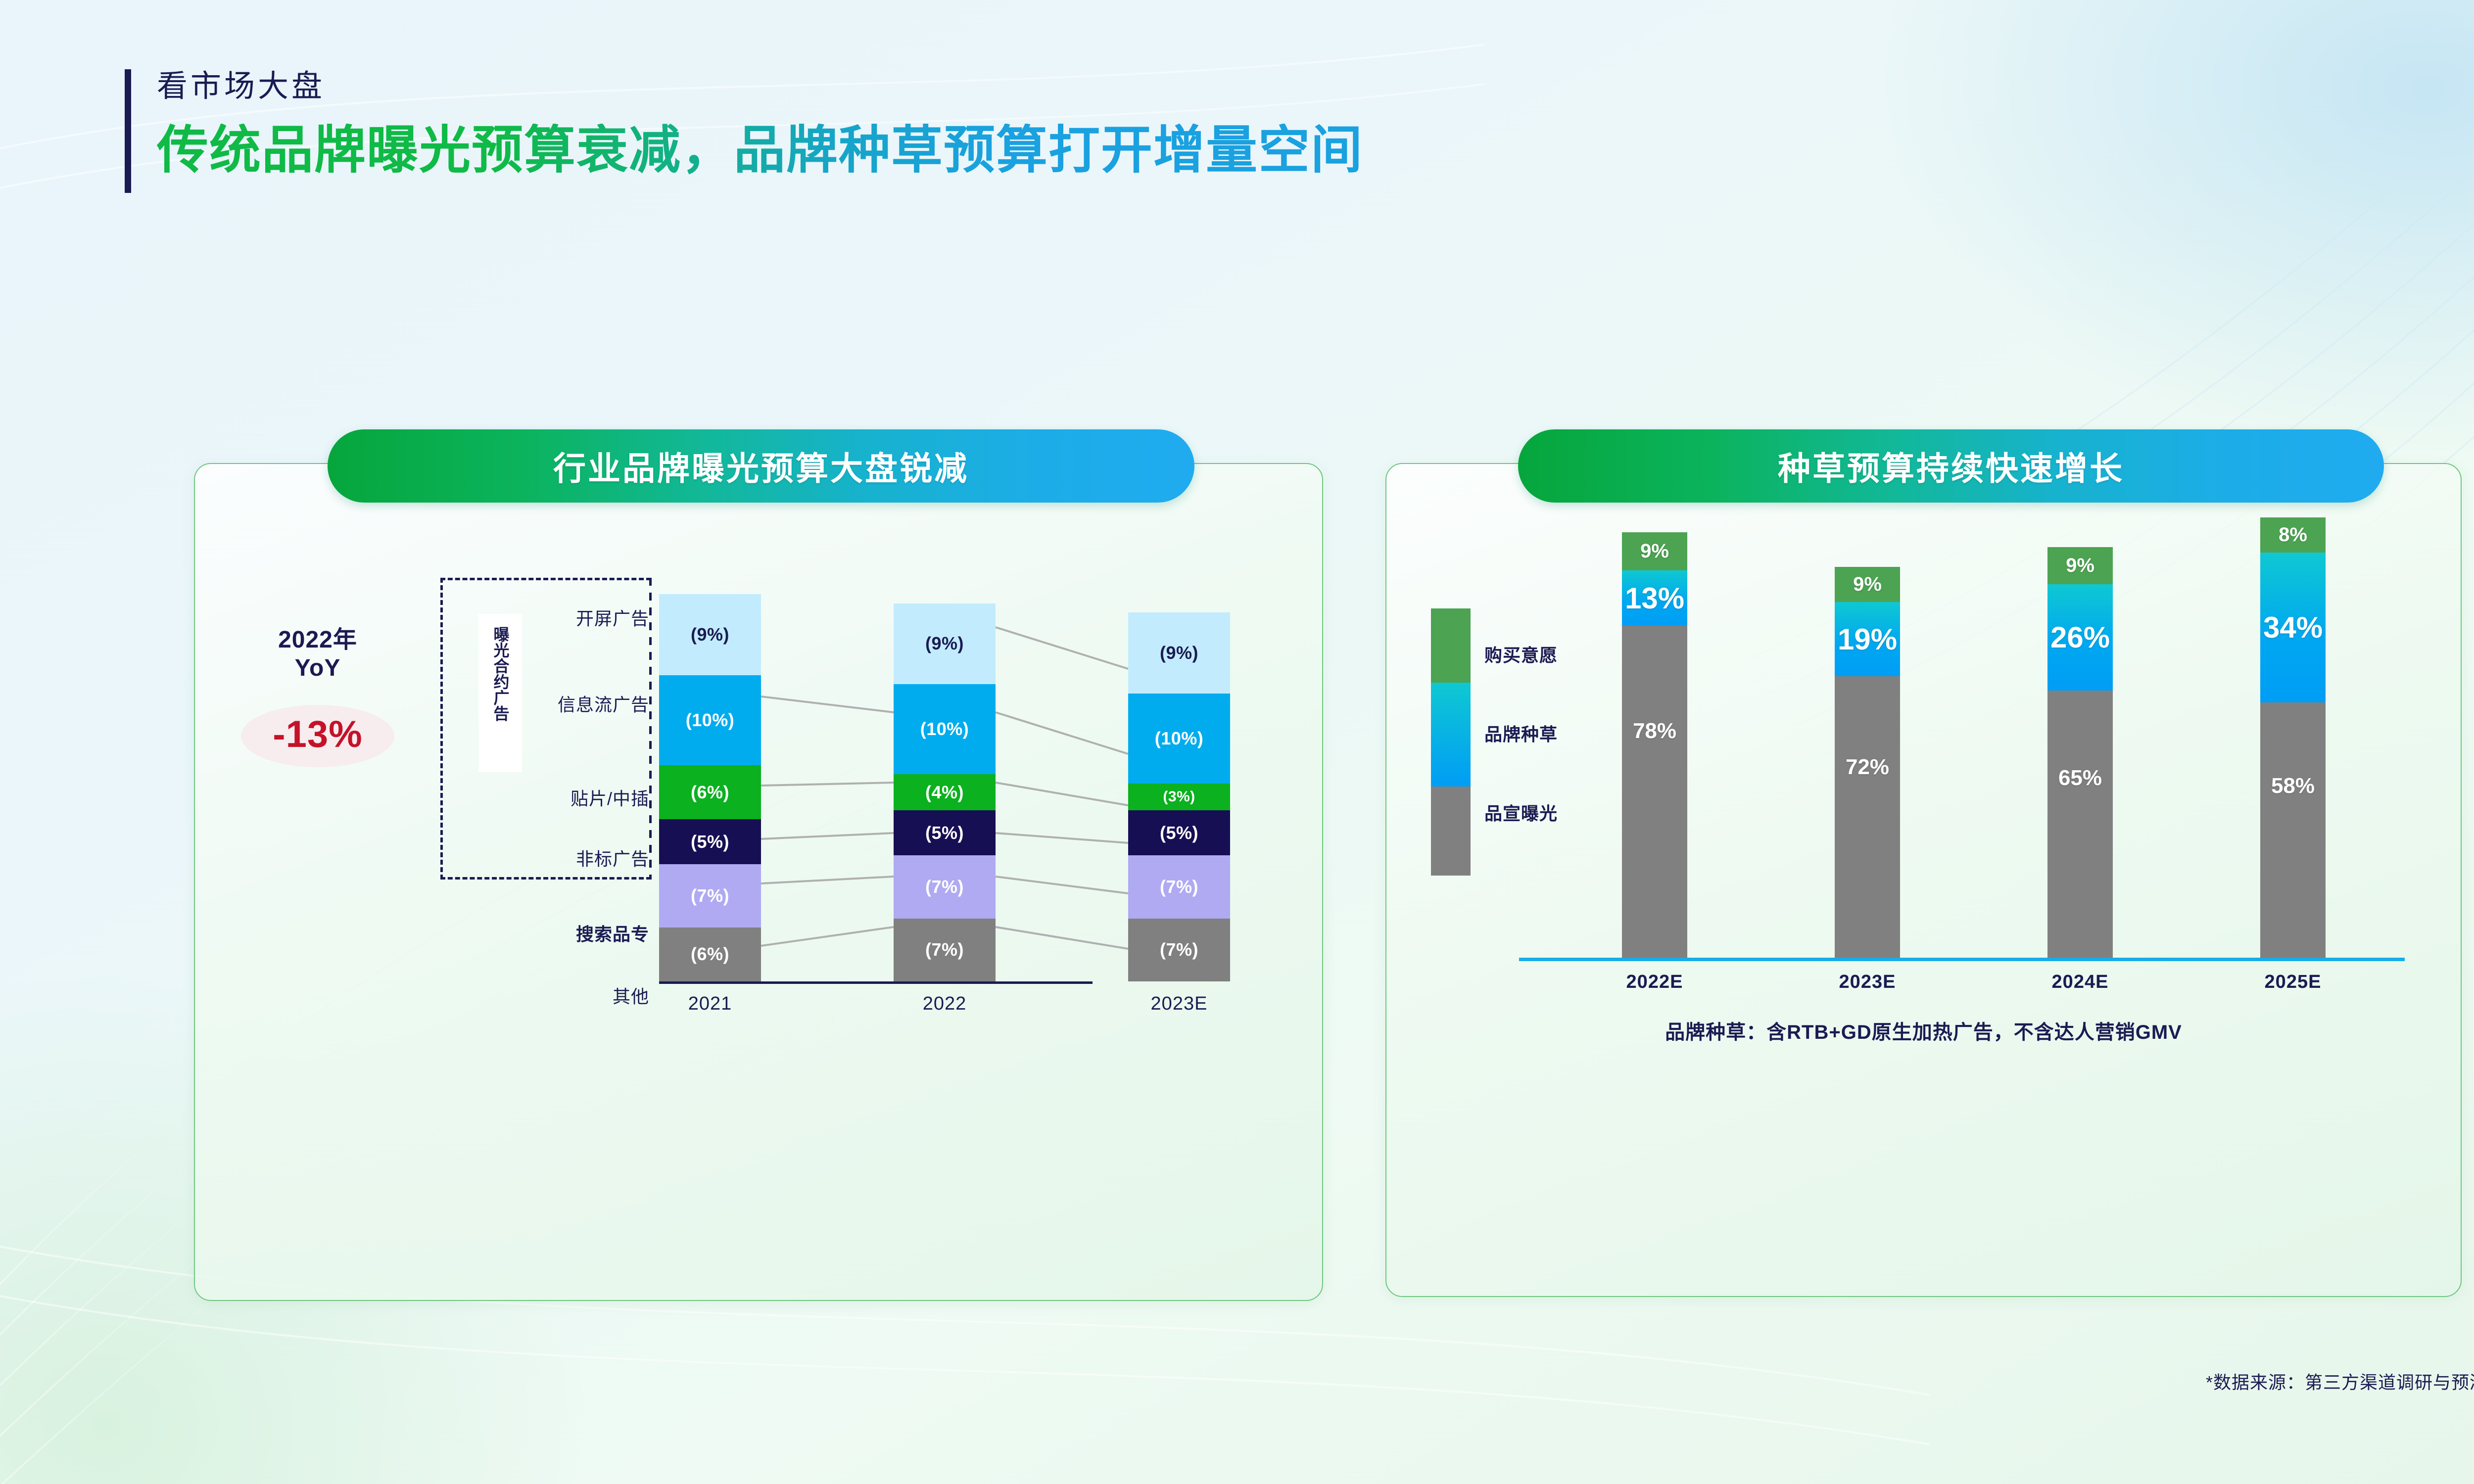 The image size is (2474, 1484). Describe the element at coordinates (1179, 949) in the screenshot. I see `bar-segment-2023E-其他: (7%)` at that location.